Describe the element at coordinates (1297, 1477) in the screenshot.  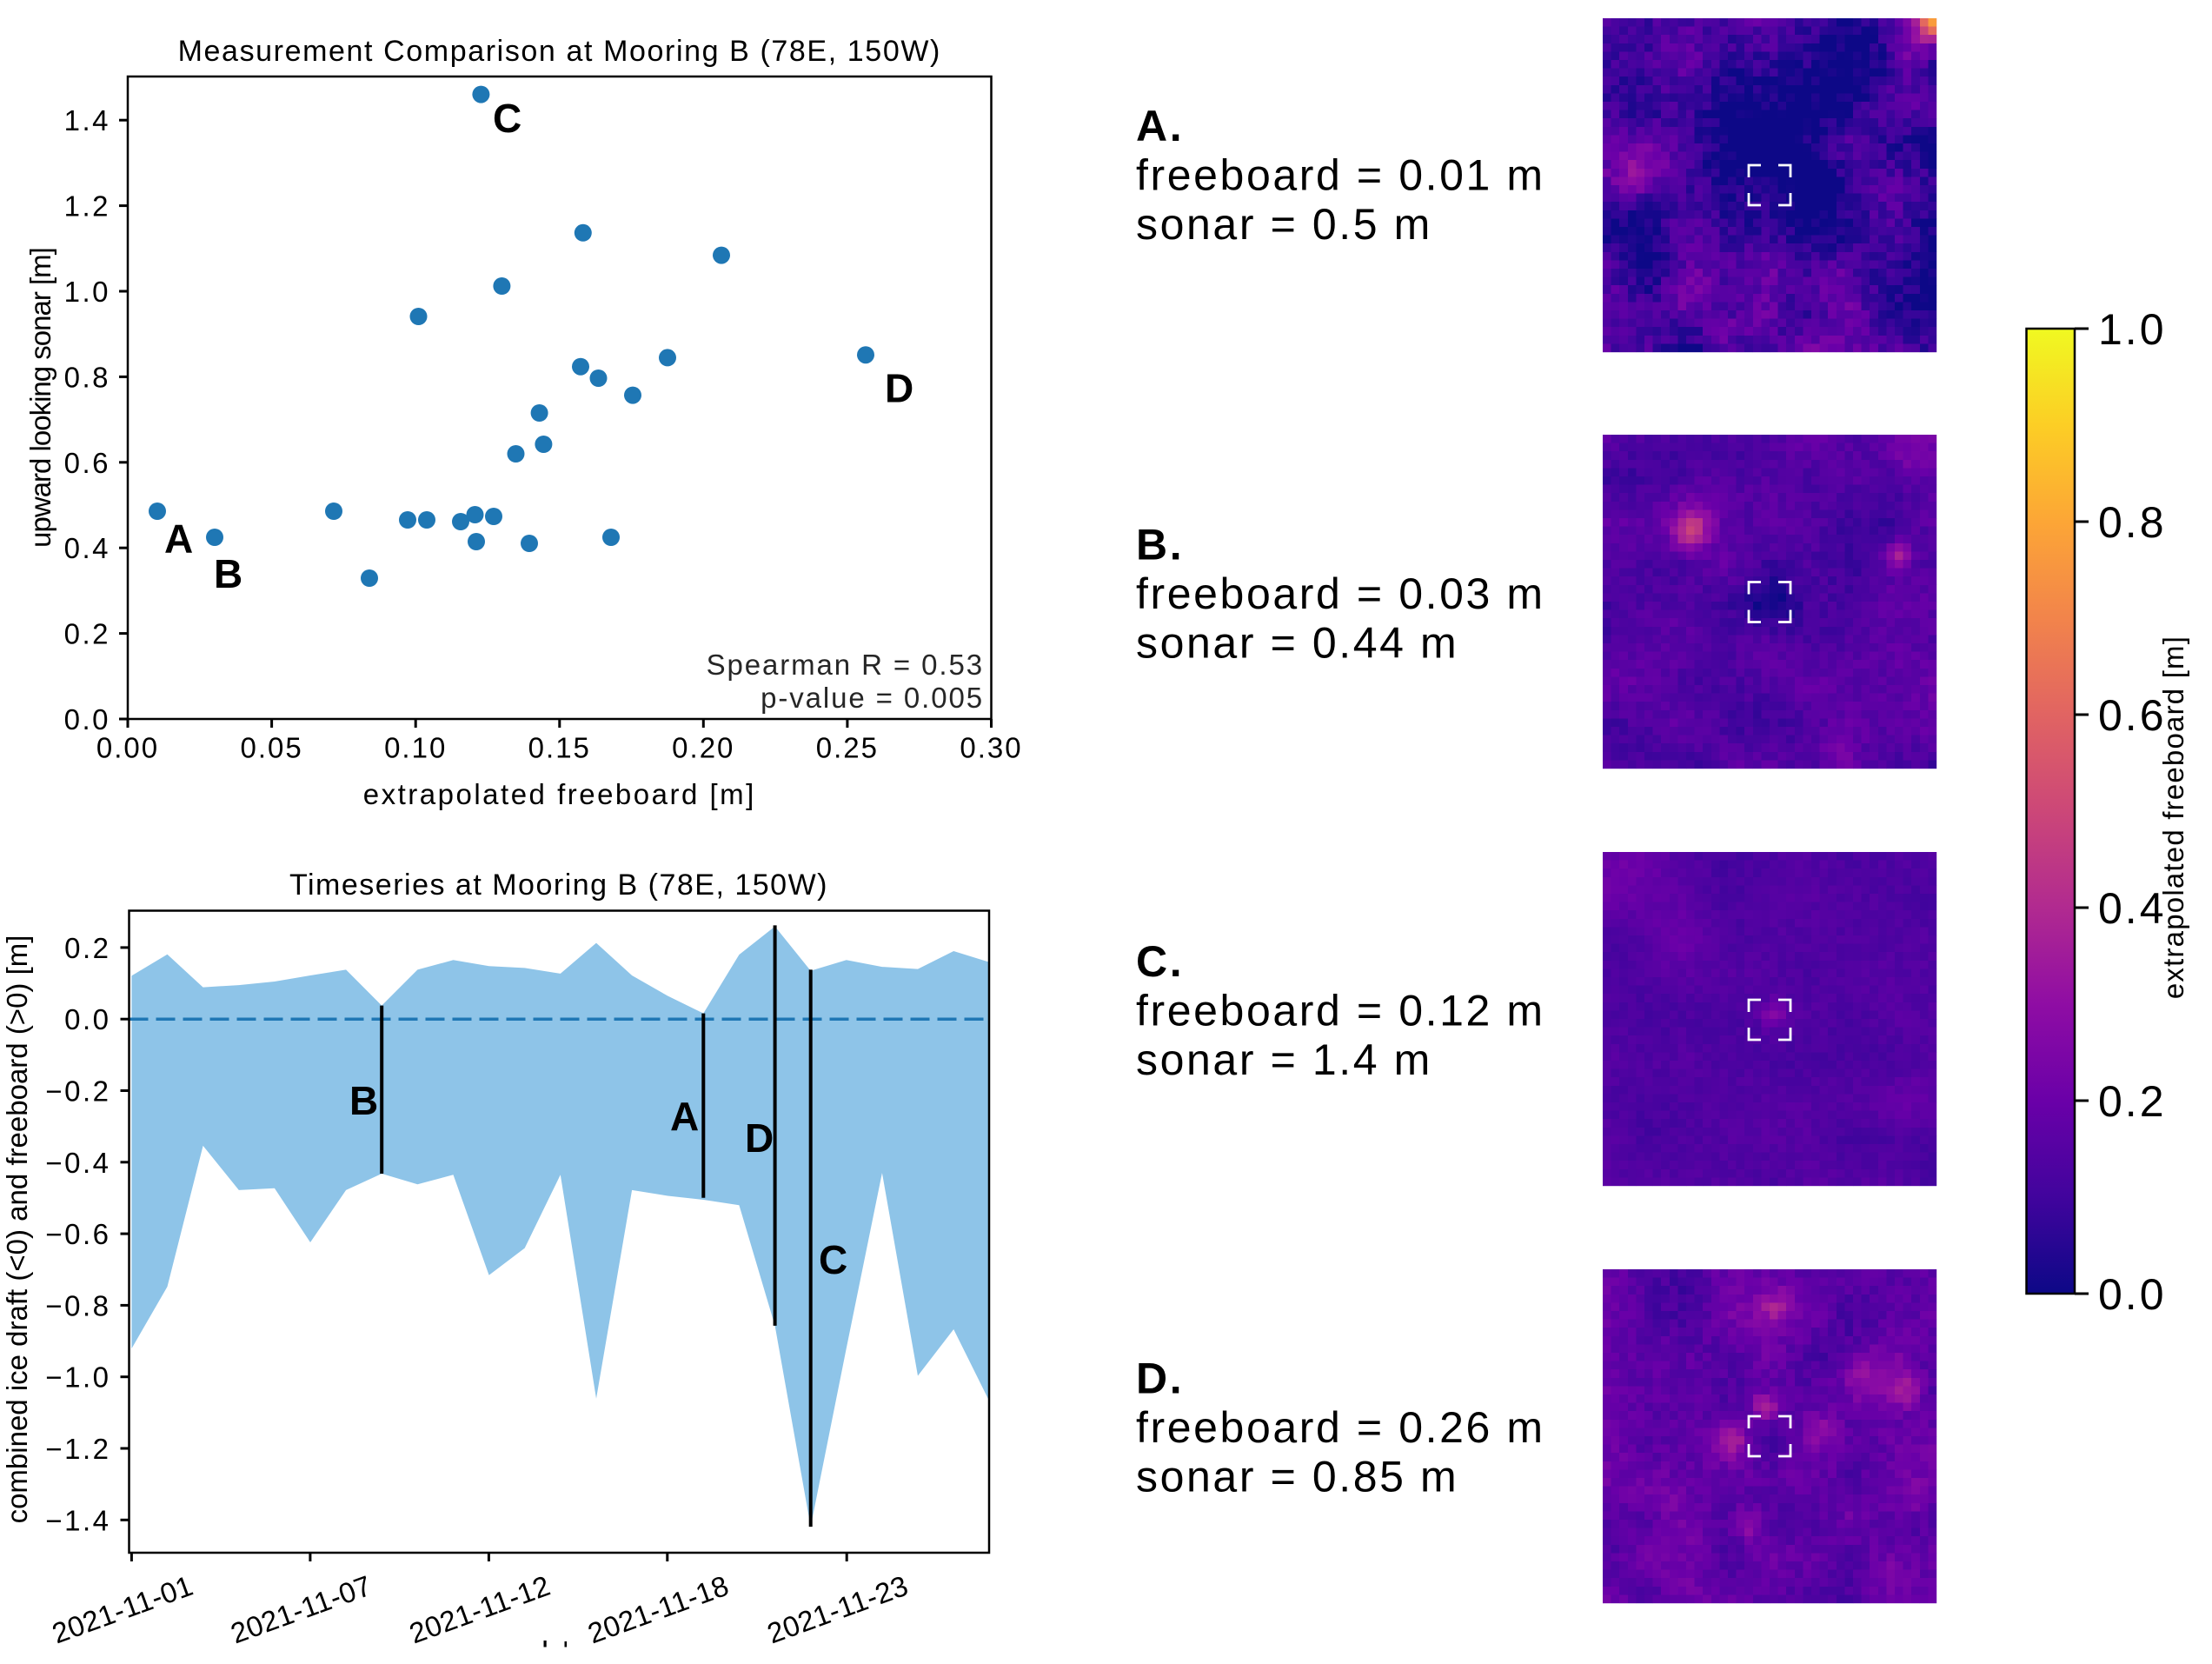
I see `svg-text: sonar = 0.85 m` at that location.